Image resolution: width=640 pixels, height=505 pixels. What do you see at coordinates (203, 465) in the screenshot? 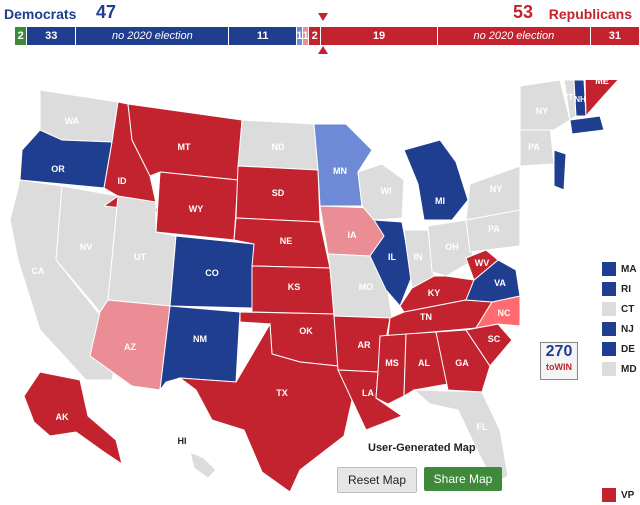
I see `state-hi` at bounding box center [203, 465].